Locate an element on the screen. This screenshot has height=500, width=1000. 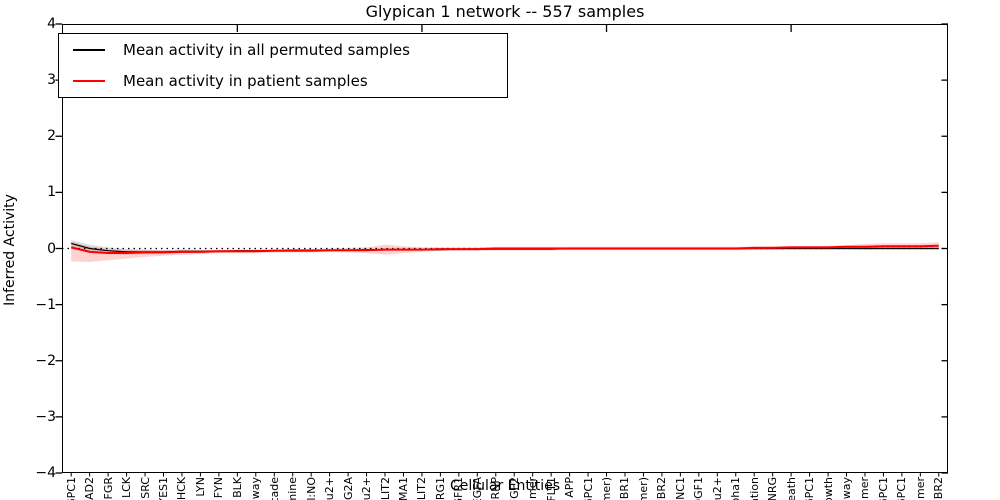
permuted-line-swatch is located at coordinates (89, 50).